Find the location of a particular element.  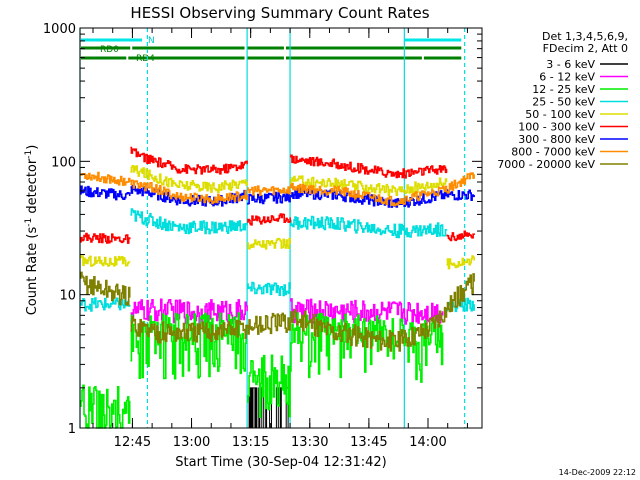

flag-label-rd0: RD0 is located at coordinates (109, 50).